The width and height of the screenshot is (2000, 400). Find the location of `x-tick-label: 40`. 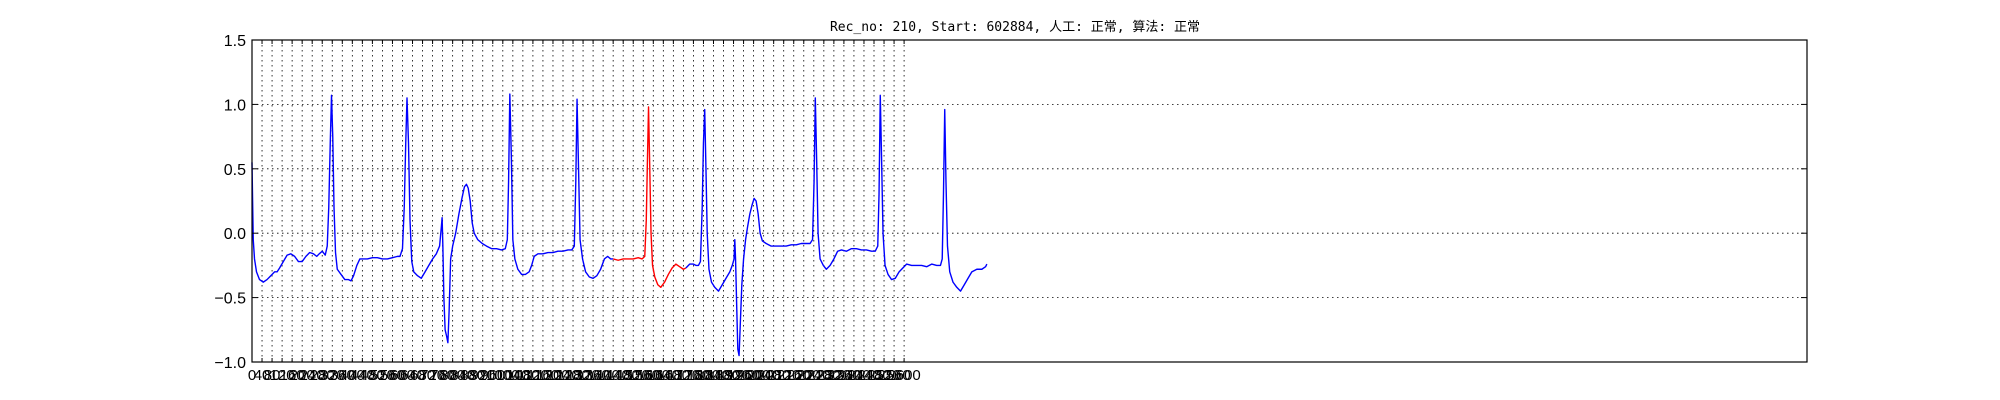

x-tick-label: 40 is located at coordinates (262, 375).